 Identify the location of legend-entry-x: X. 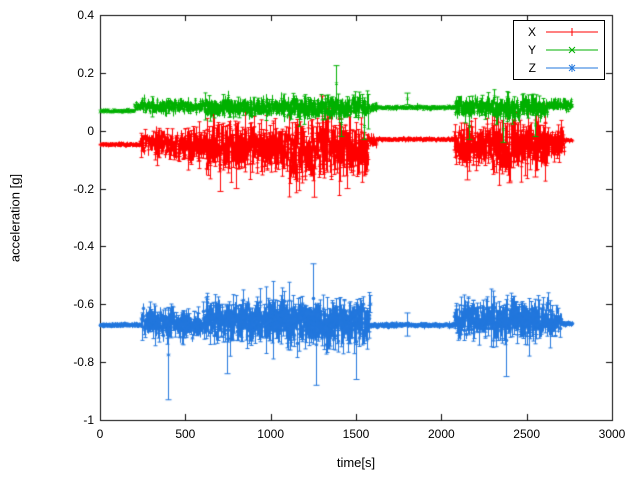
(558, 32).